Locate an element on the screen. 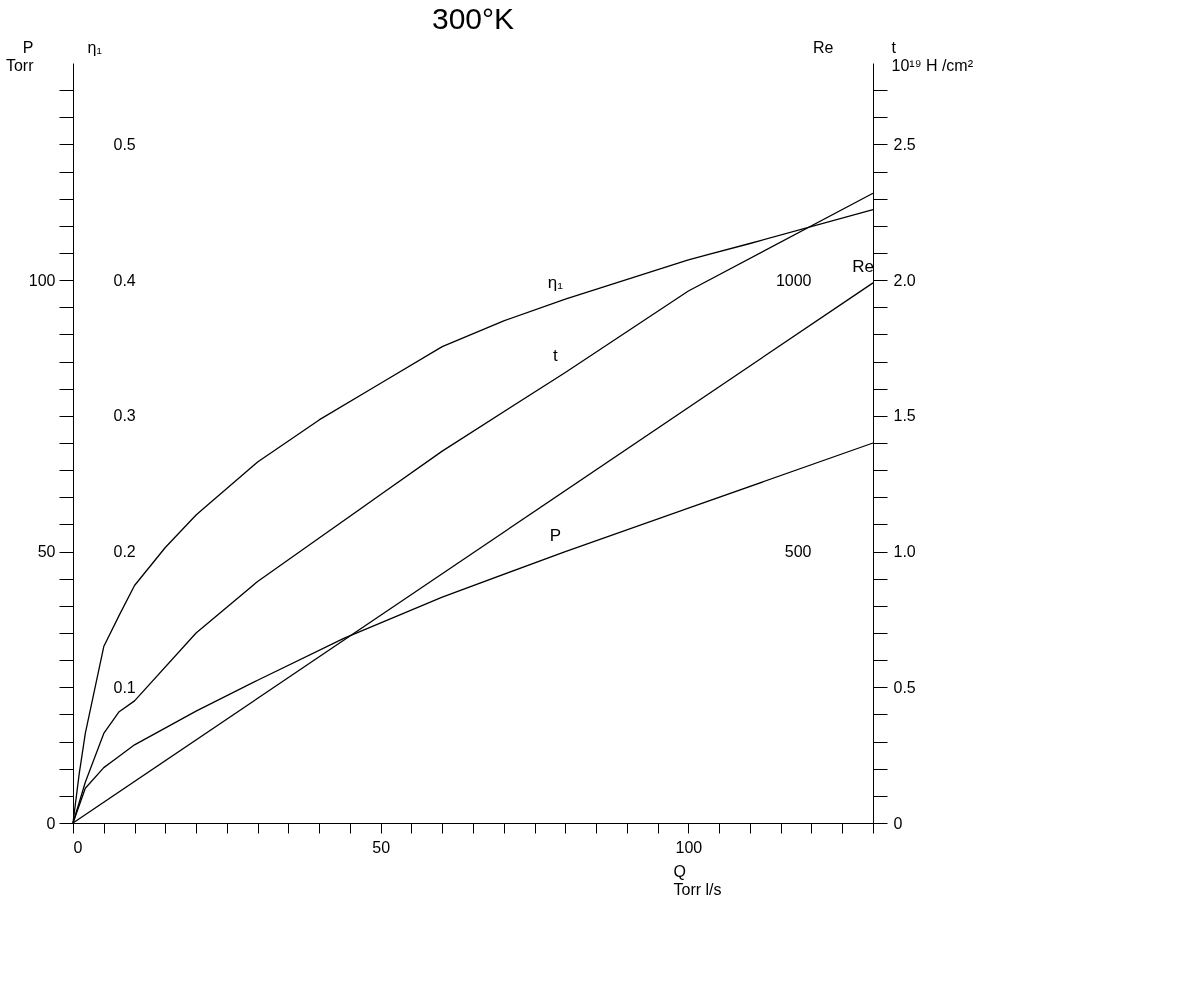 The width and height of the screenshot is (1204, 991). series-label: Re is located at coordinates (863, 266).